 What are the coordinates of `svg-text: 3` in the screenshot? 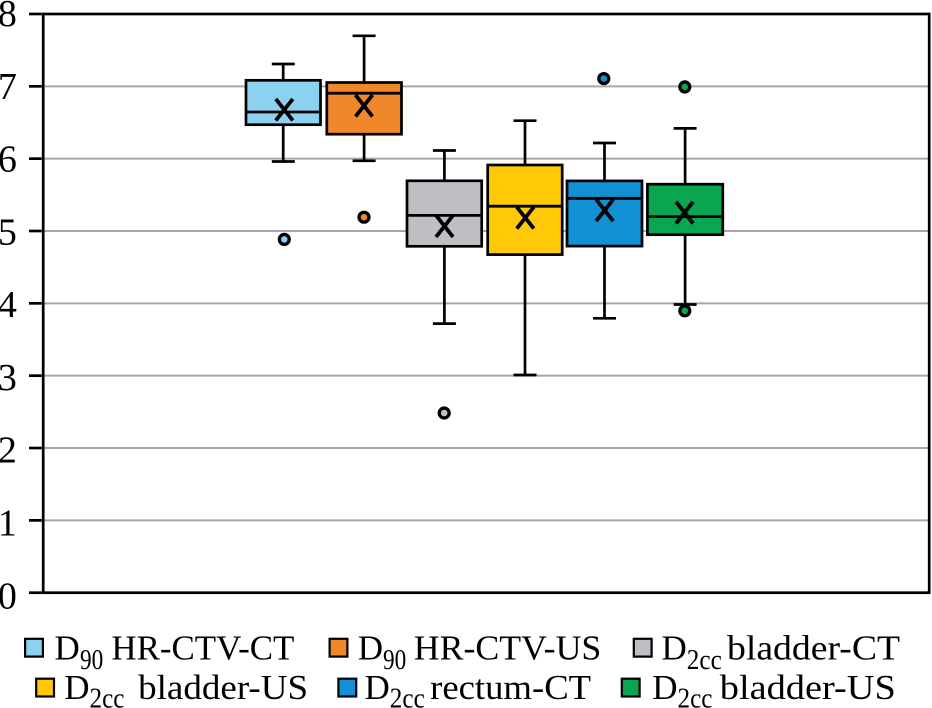 It's located at (8, 378).